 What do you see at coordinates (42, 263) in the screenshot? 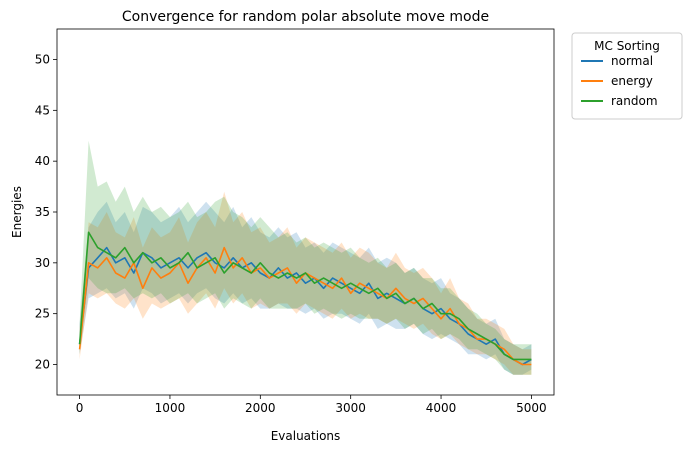
I see `y-tick-label: 30` at bounding box center [42, 263].